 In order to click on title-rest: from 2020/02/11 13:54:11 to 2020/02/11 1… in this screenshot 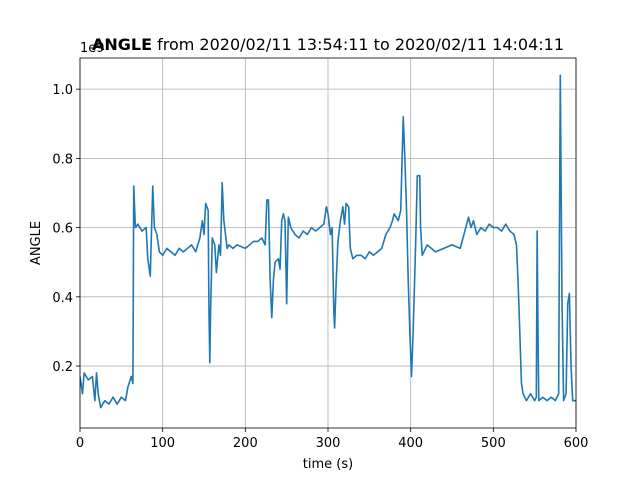, I will do `click(360, 44)`.